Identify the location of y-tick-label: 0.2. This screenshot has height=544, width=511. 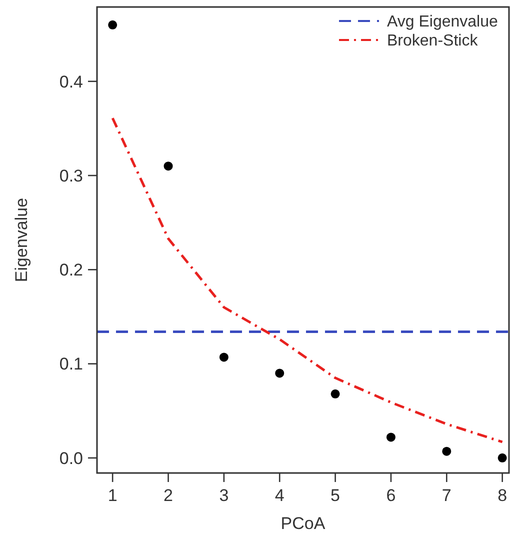
(71, 270).